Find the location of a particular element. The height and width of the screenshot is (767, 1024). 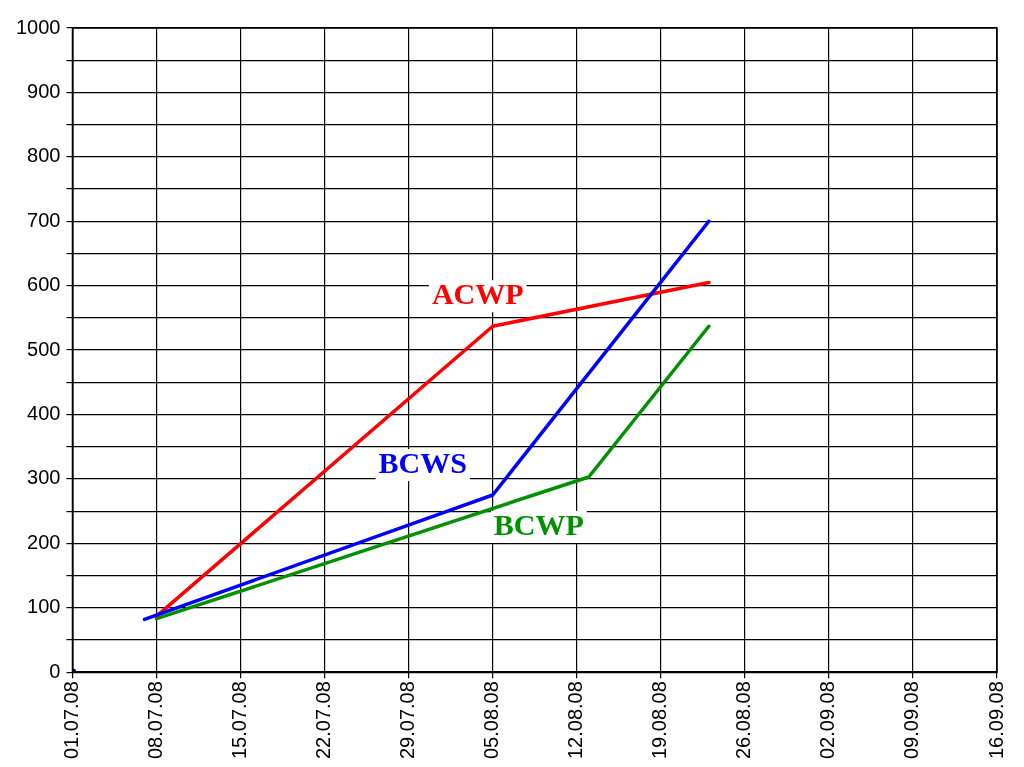

x-tick-label: 09.09.08 is located at coordinates (911, 720).